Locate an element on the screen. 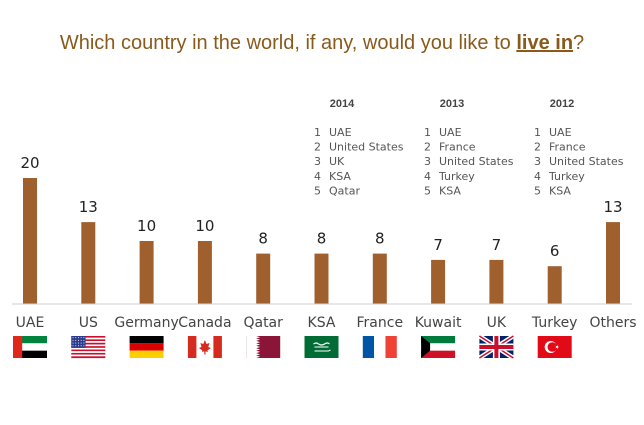  uk-flag is located at coordinates (496, 347).